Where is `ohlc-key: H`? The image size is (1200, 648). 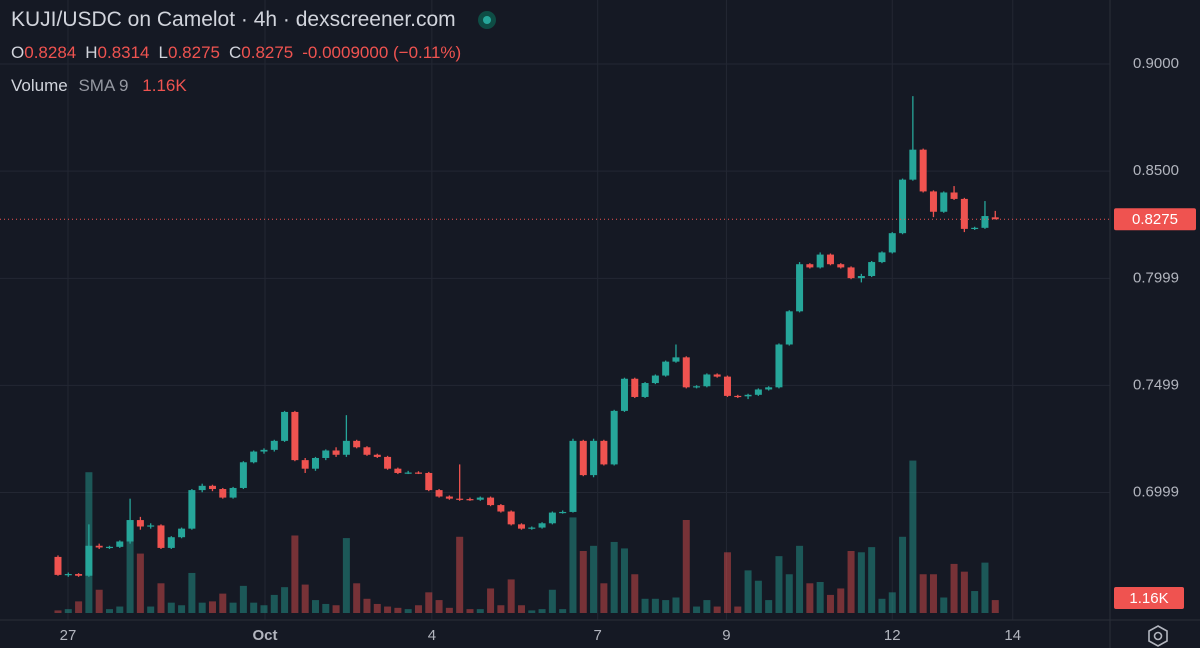
ohlc-key: H is located at coordinates (91, 52).